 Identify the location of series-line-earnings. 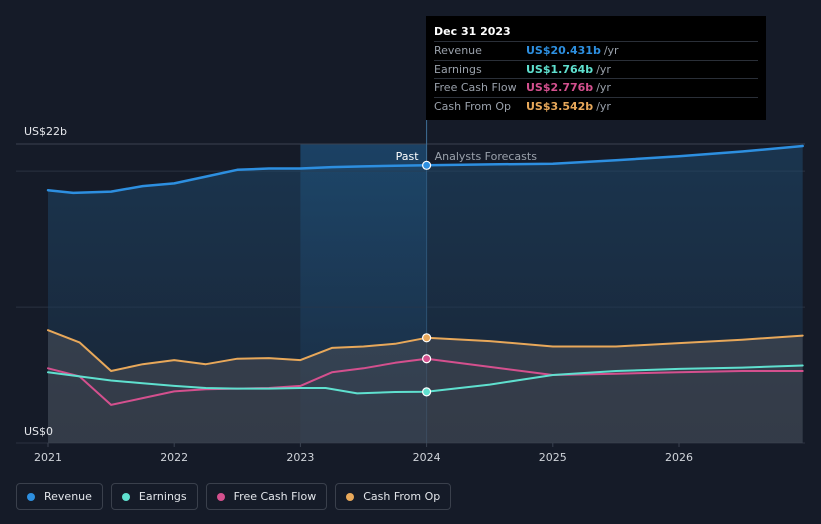
(425, 379).